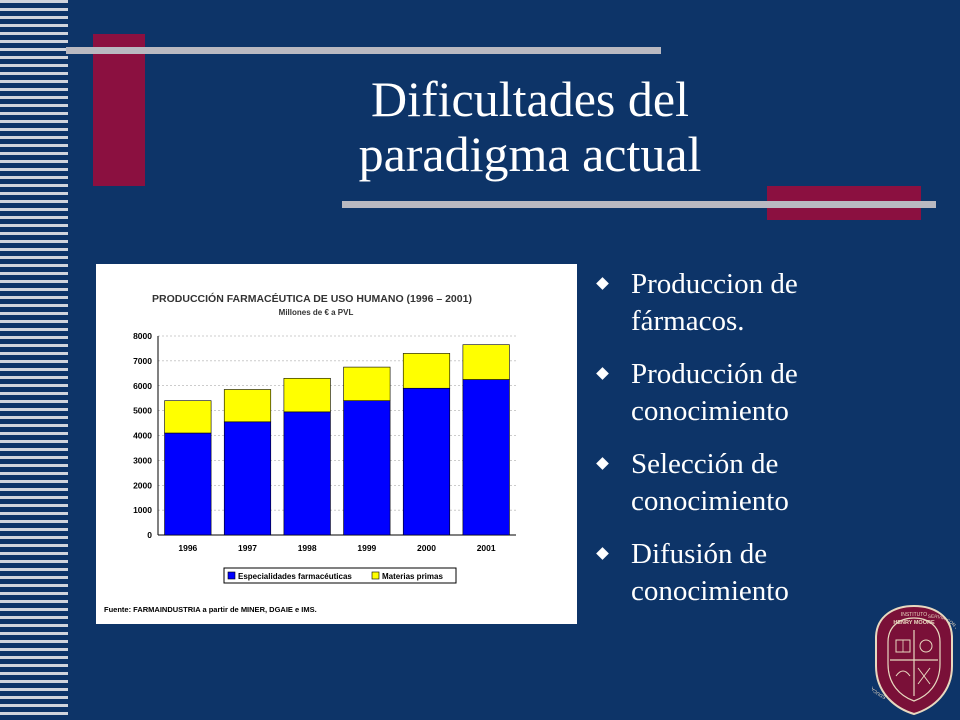  What do you see at coordinates (142, 485) in the screenshot?
I see `y-tick-label: 2000` at bounding box center [142, 485].